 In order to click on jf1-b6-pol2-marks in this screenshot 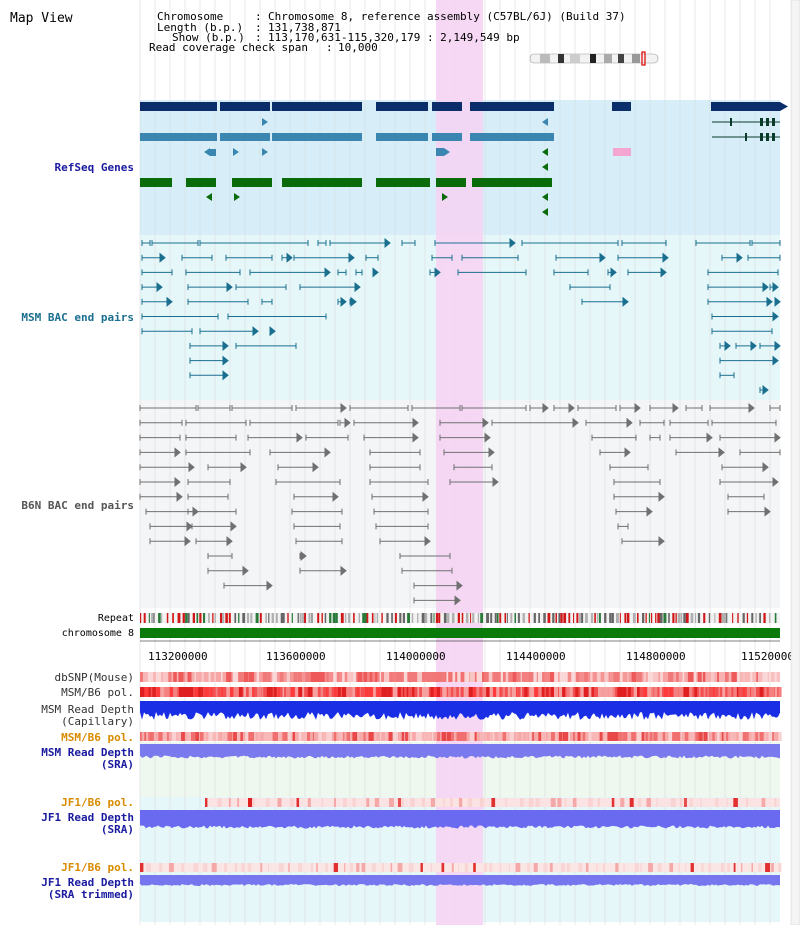, I will do `click(461, 867)`.